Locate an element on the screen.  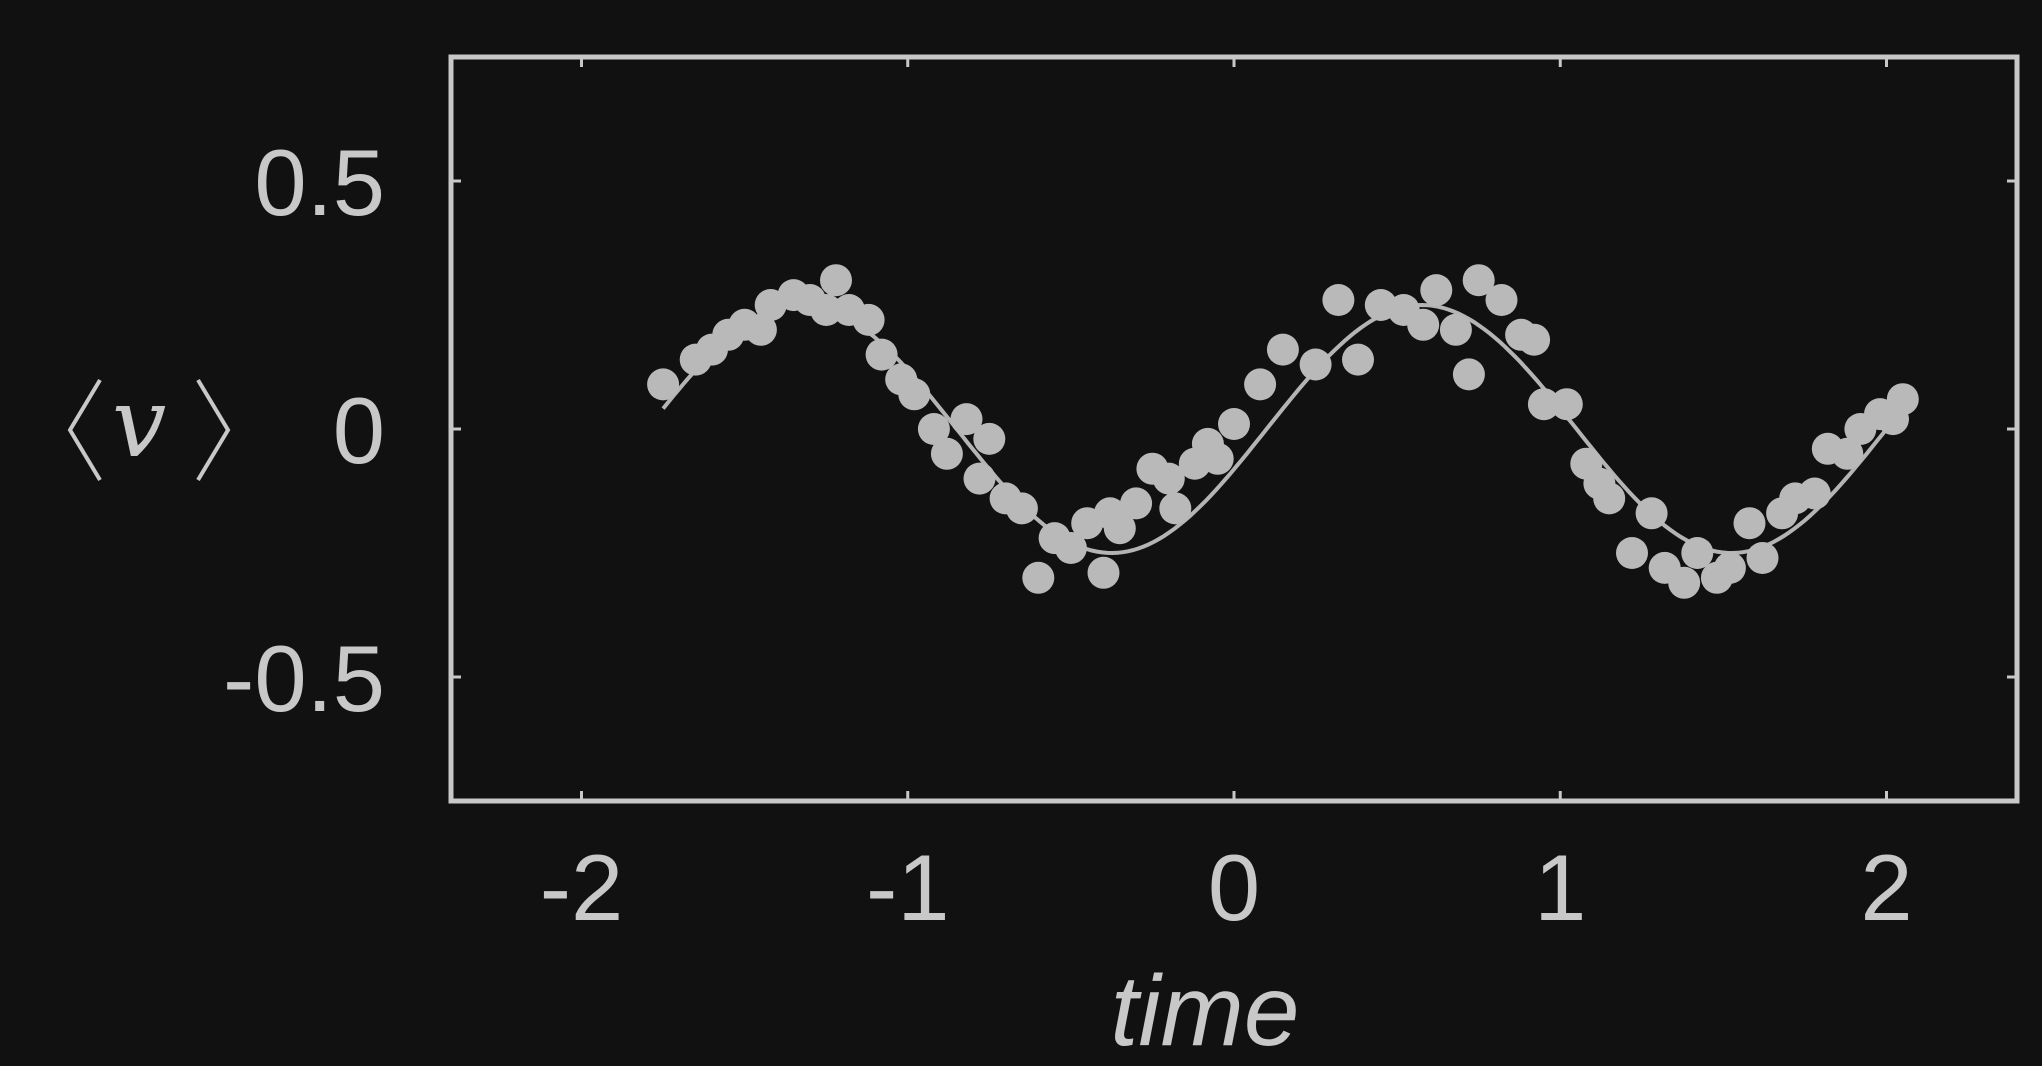
x-tick-label: -1 is located at coordinates (908, 887).